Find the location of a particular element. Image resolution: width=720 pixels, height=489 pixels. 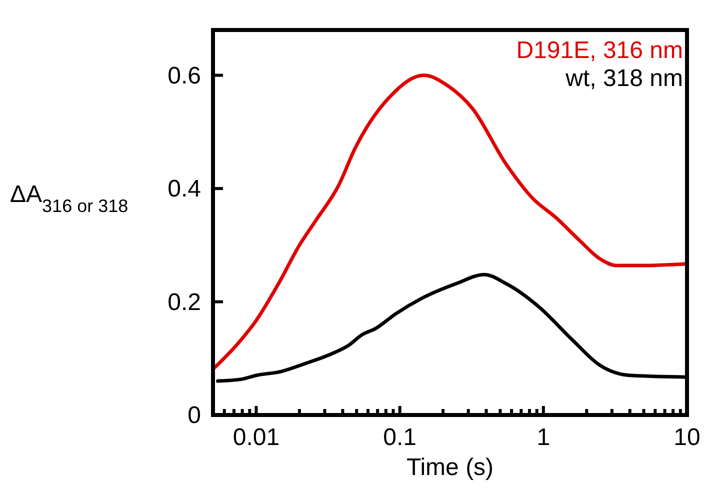

text: D191E, 316 nm is located at coordinates (599, 50).